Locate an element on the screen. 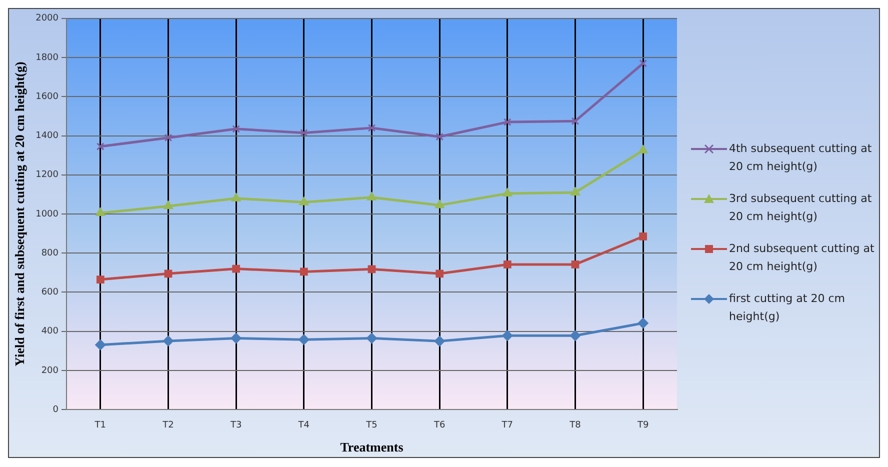 This screenshot has width=888, height=467. x-axis-title: Treatments is located at coordinates (372, 447).